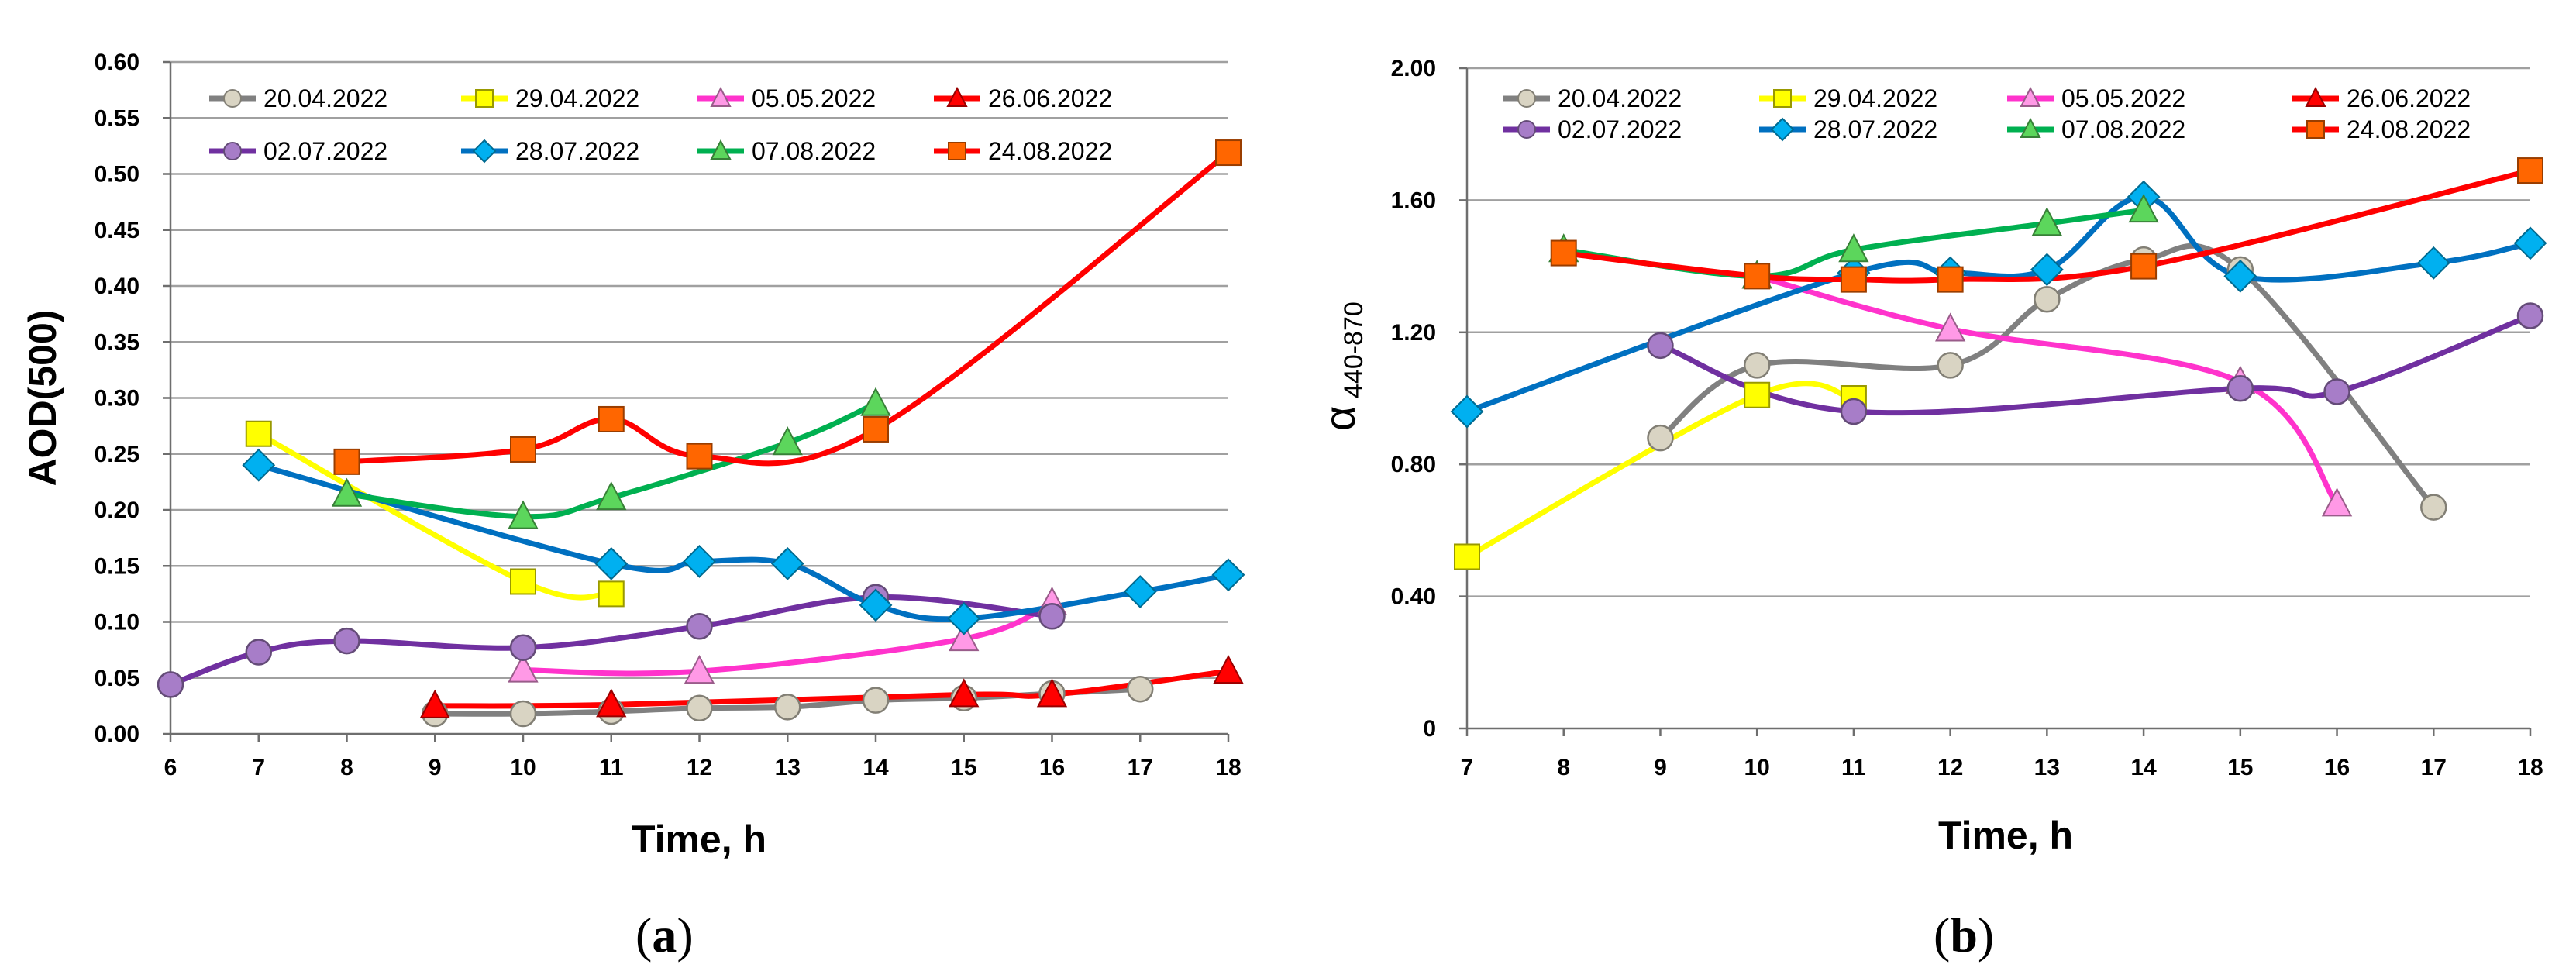 The image size is (2576, 978). I want to click on legend-label: 05.05.2022, so click(2123, 98).